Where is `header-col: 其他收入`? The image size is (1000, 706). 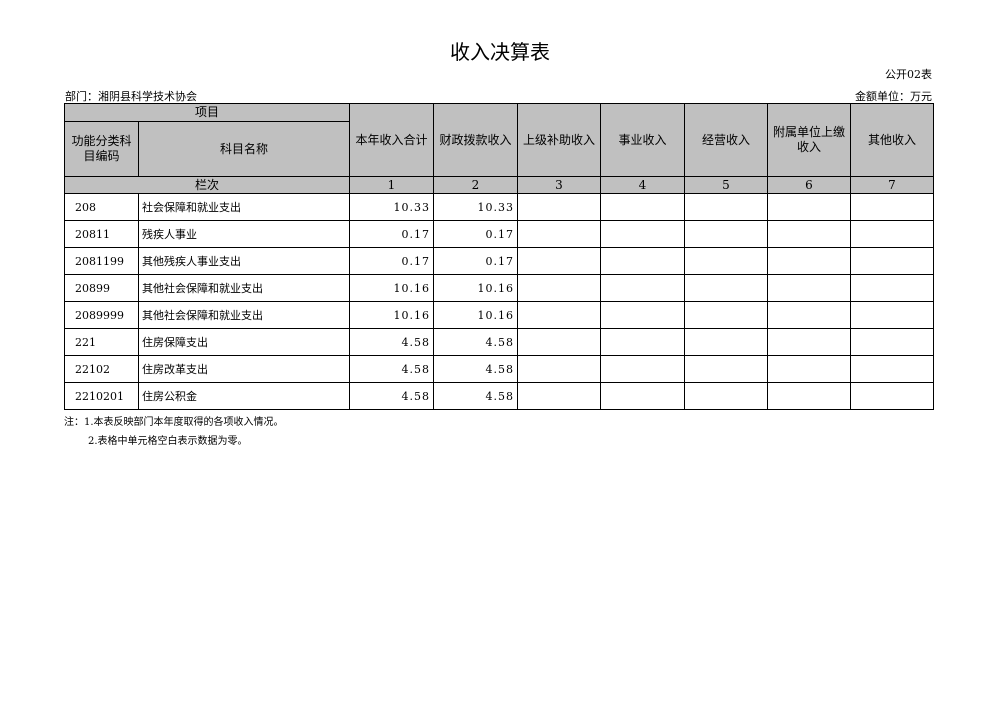
header-col: 其他收入 is located at coordinates (892, 140).